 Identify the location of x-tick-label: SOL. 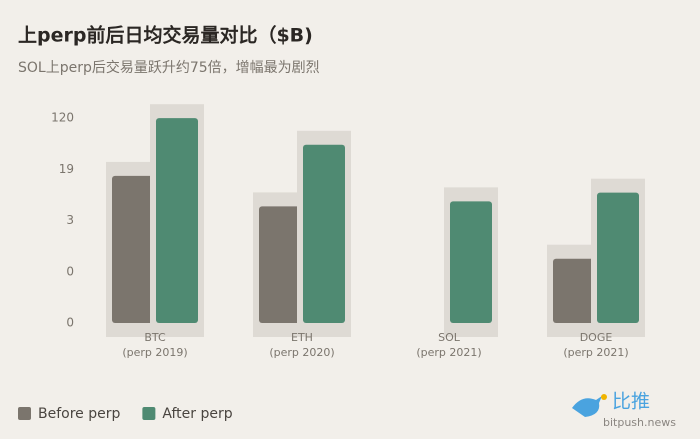
(449, 337).